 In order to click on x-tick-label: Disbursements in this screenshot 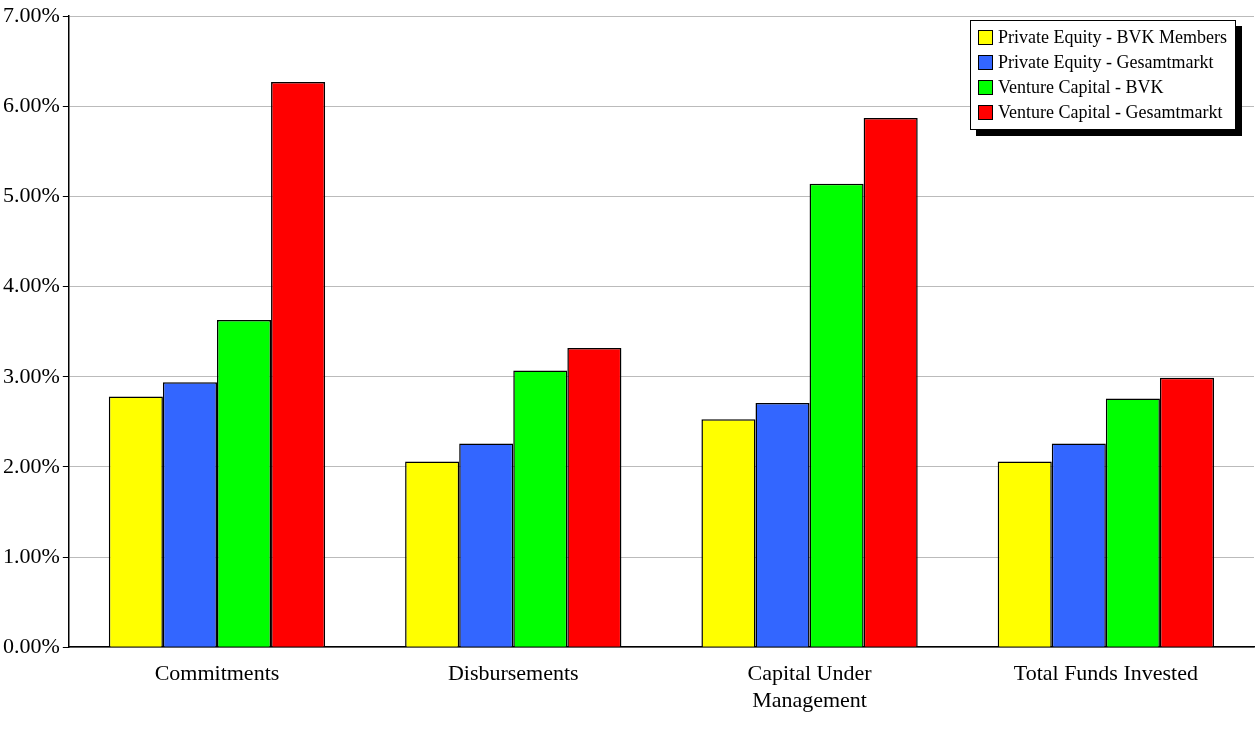, I will do `click(513, 673)`.